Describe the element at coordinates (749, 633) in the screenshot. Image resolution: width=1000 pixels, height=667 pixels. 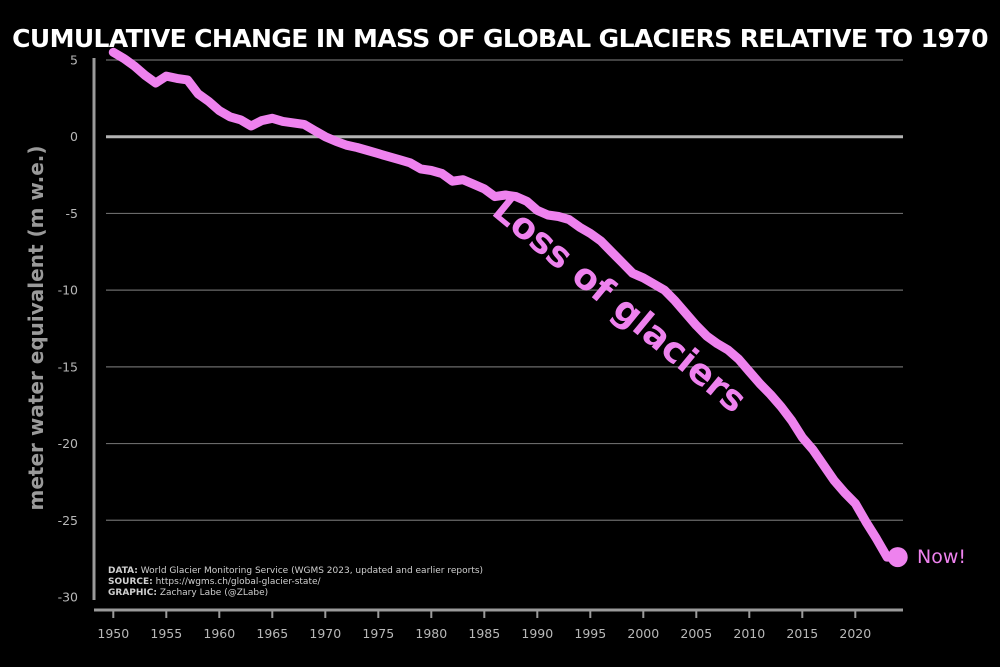
I see `x-tick-label: 2010` at that location.